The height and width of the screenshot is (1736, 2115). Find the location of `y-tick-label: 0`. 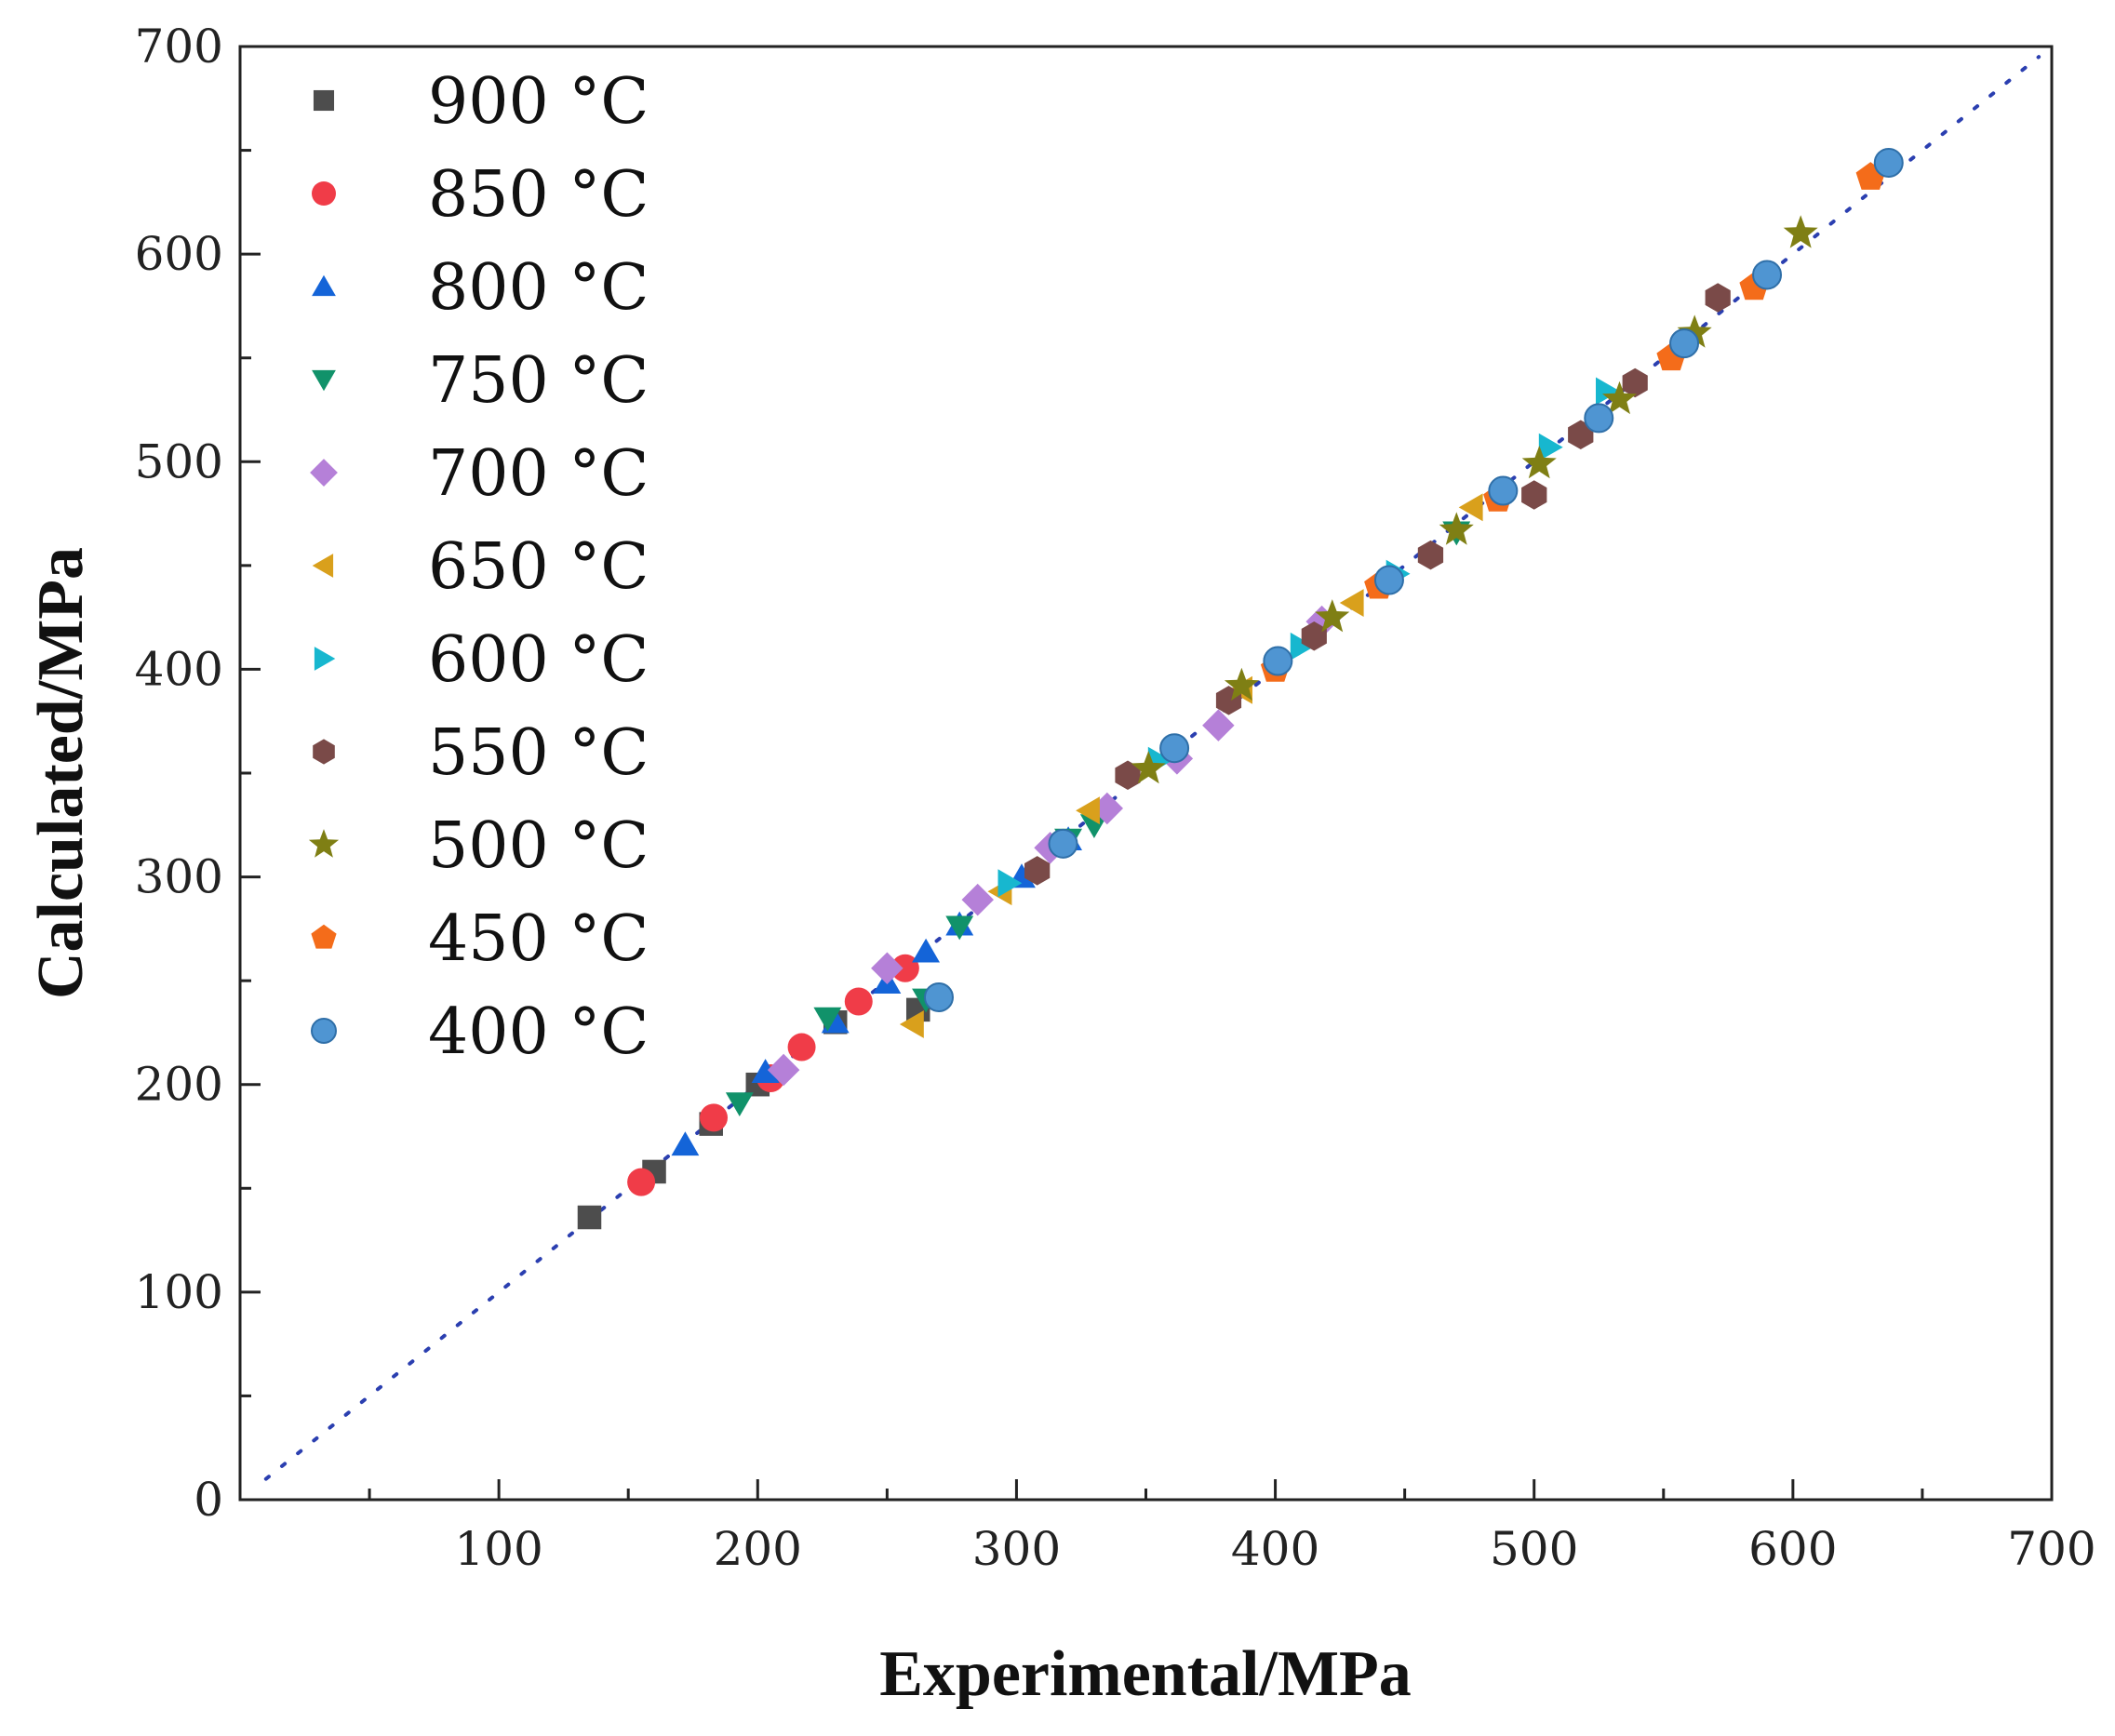

y-tick-label: 0 is located at coordinates (209, 1500).